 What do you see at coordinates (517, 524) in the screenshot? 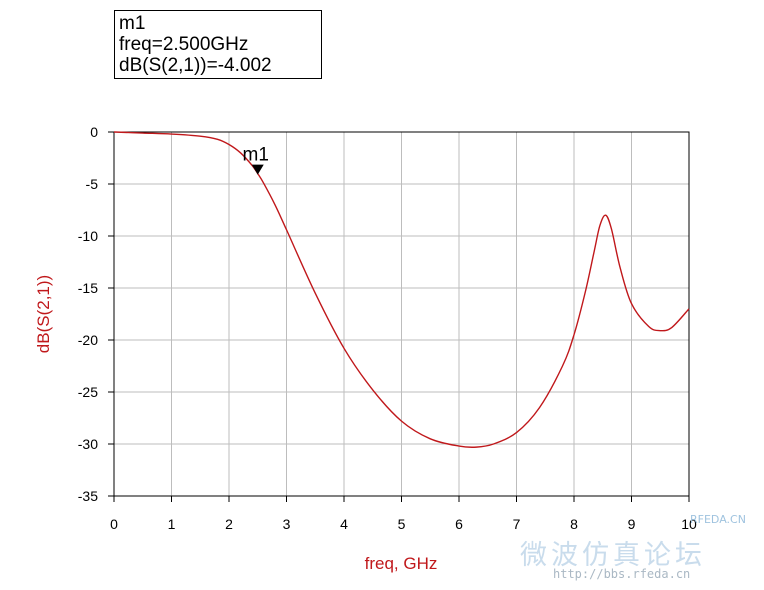
I see `x-tick-label: 7` at bounding box center [517, 524].